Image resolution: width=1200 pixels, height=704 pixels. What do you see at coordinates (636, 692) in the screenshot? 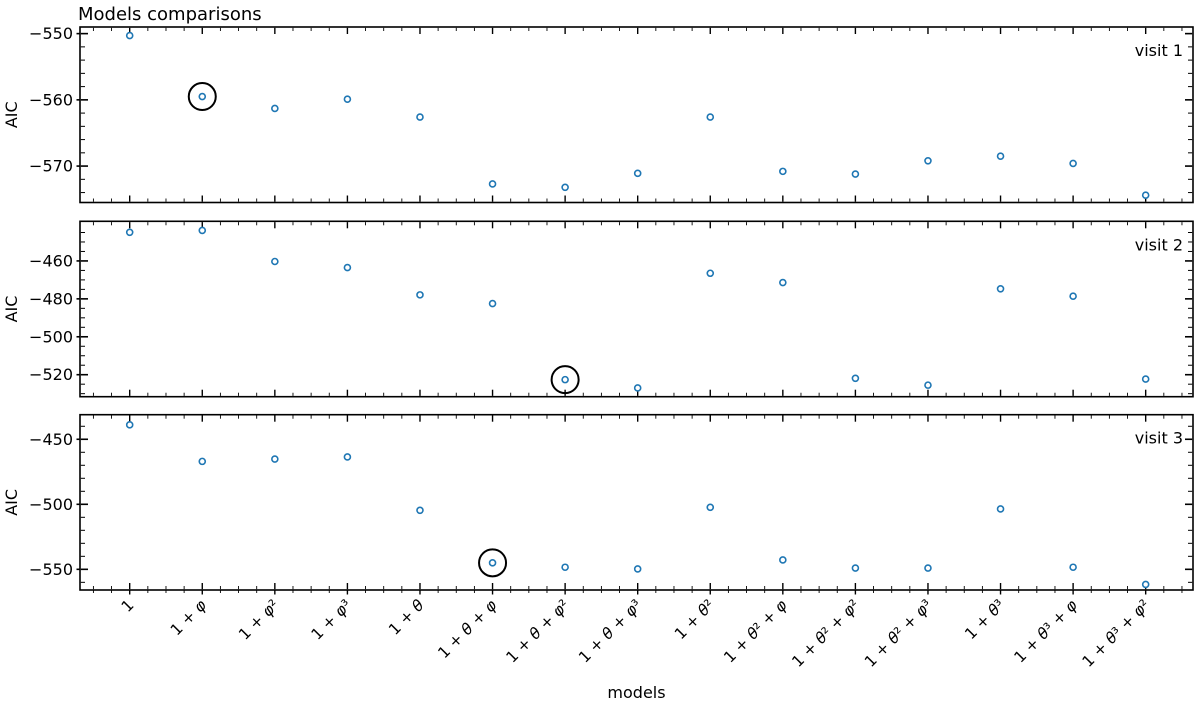
I see `x-axis-label: models` at bounding box center [636, 692].